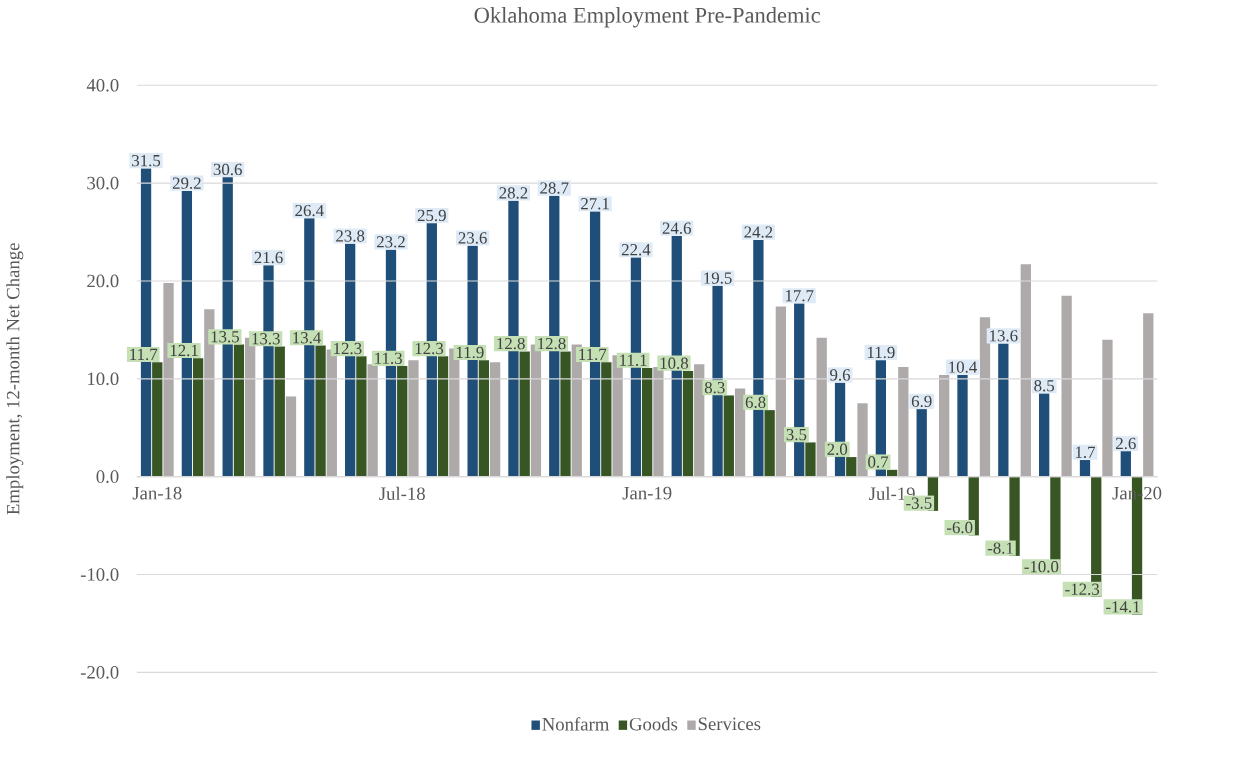  What do you see at coordinates (963, 367) in the screenshot?
I see `data-label: 10.4` at bounding box center [963, 367].